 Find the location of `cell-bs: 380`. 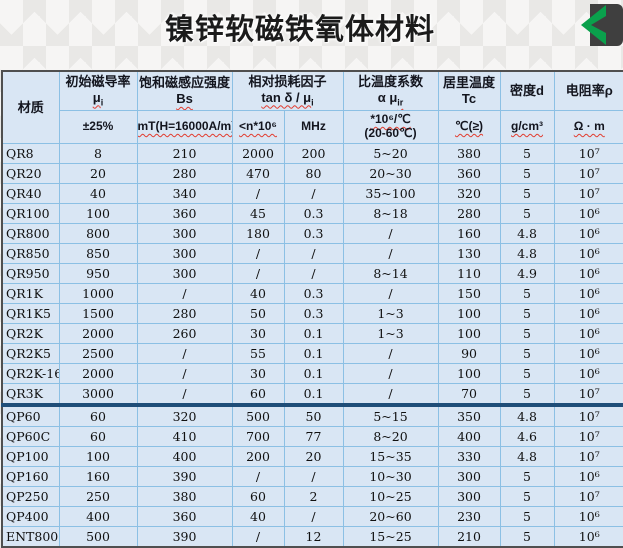

cell-bs: 380 is located at coordinates (184, 496).